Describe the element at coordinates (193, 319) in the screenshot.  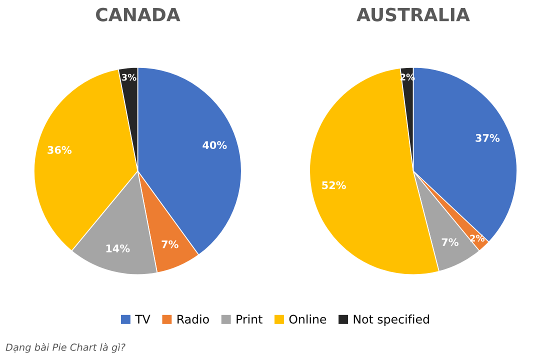
I see `legend-label: Radio` at that location.